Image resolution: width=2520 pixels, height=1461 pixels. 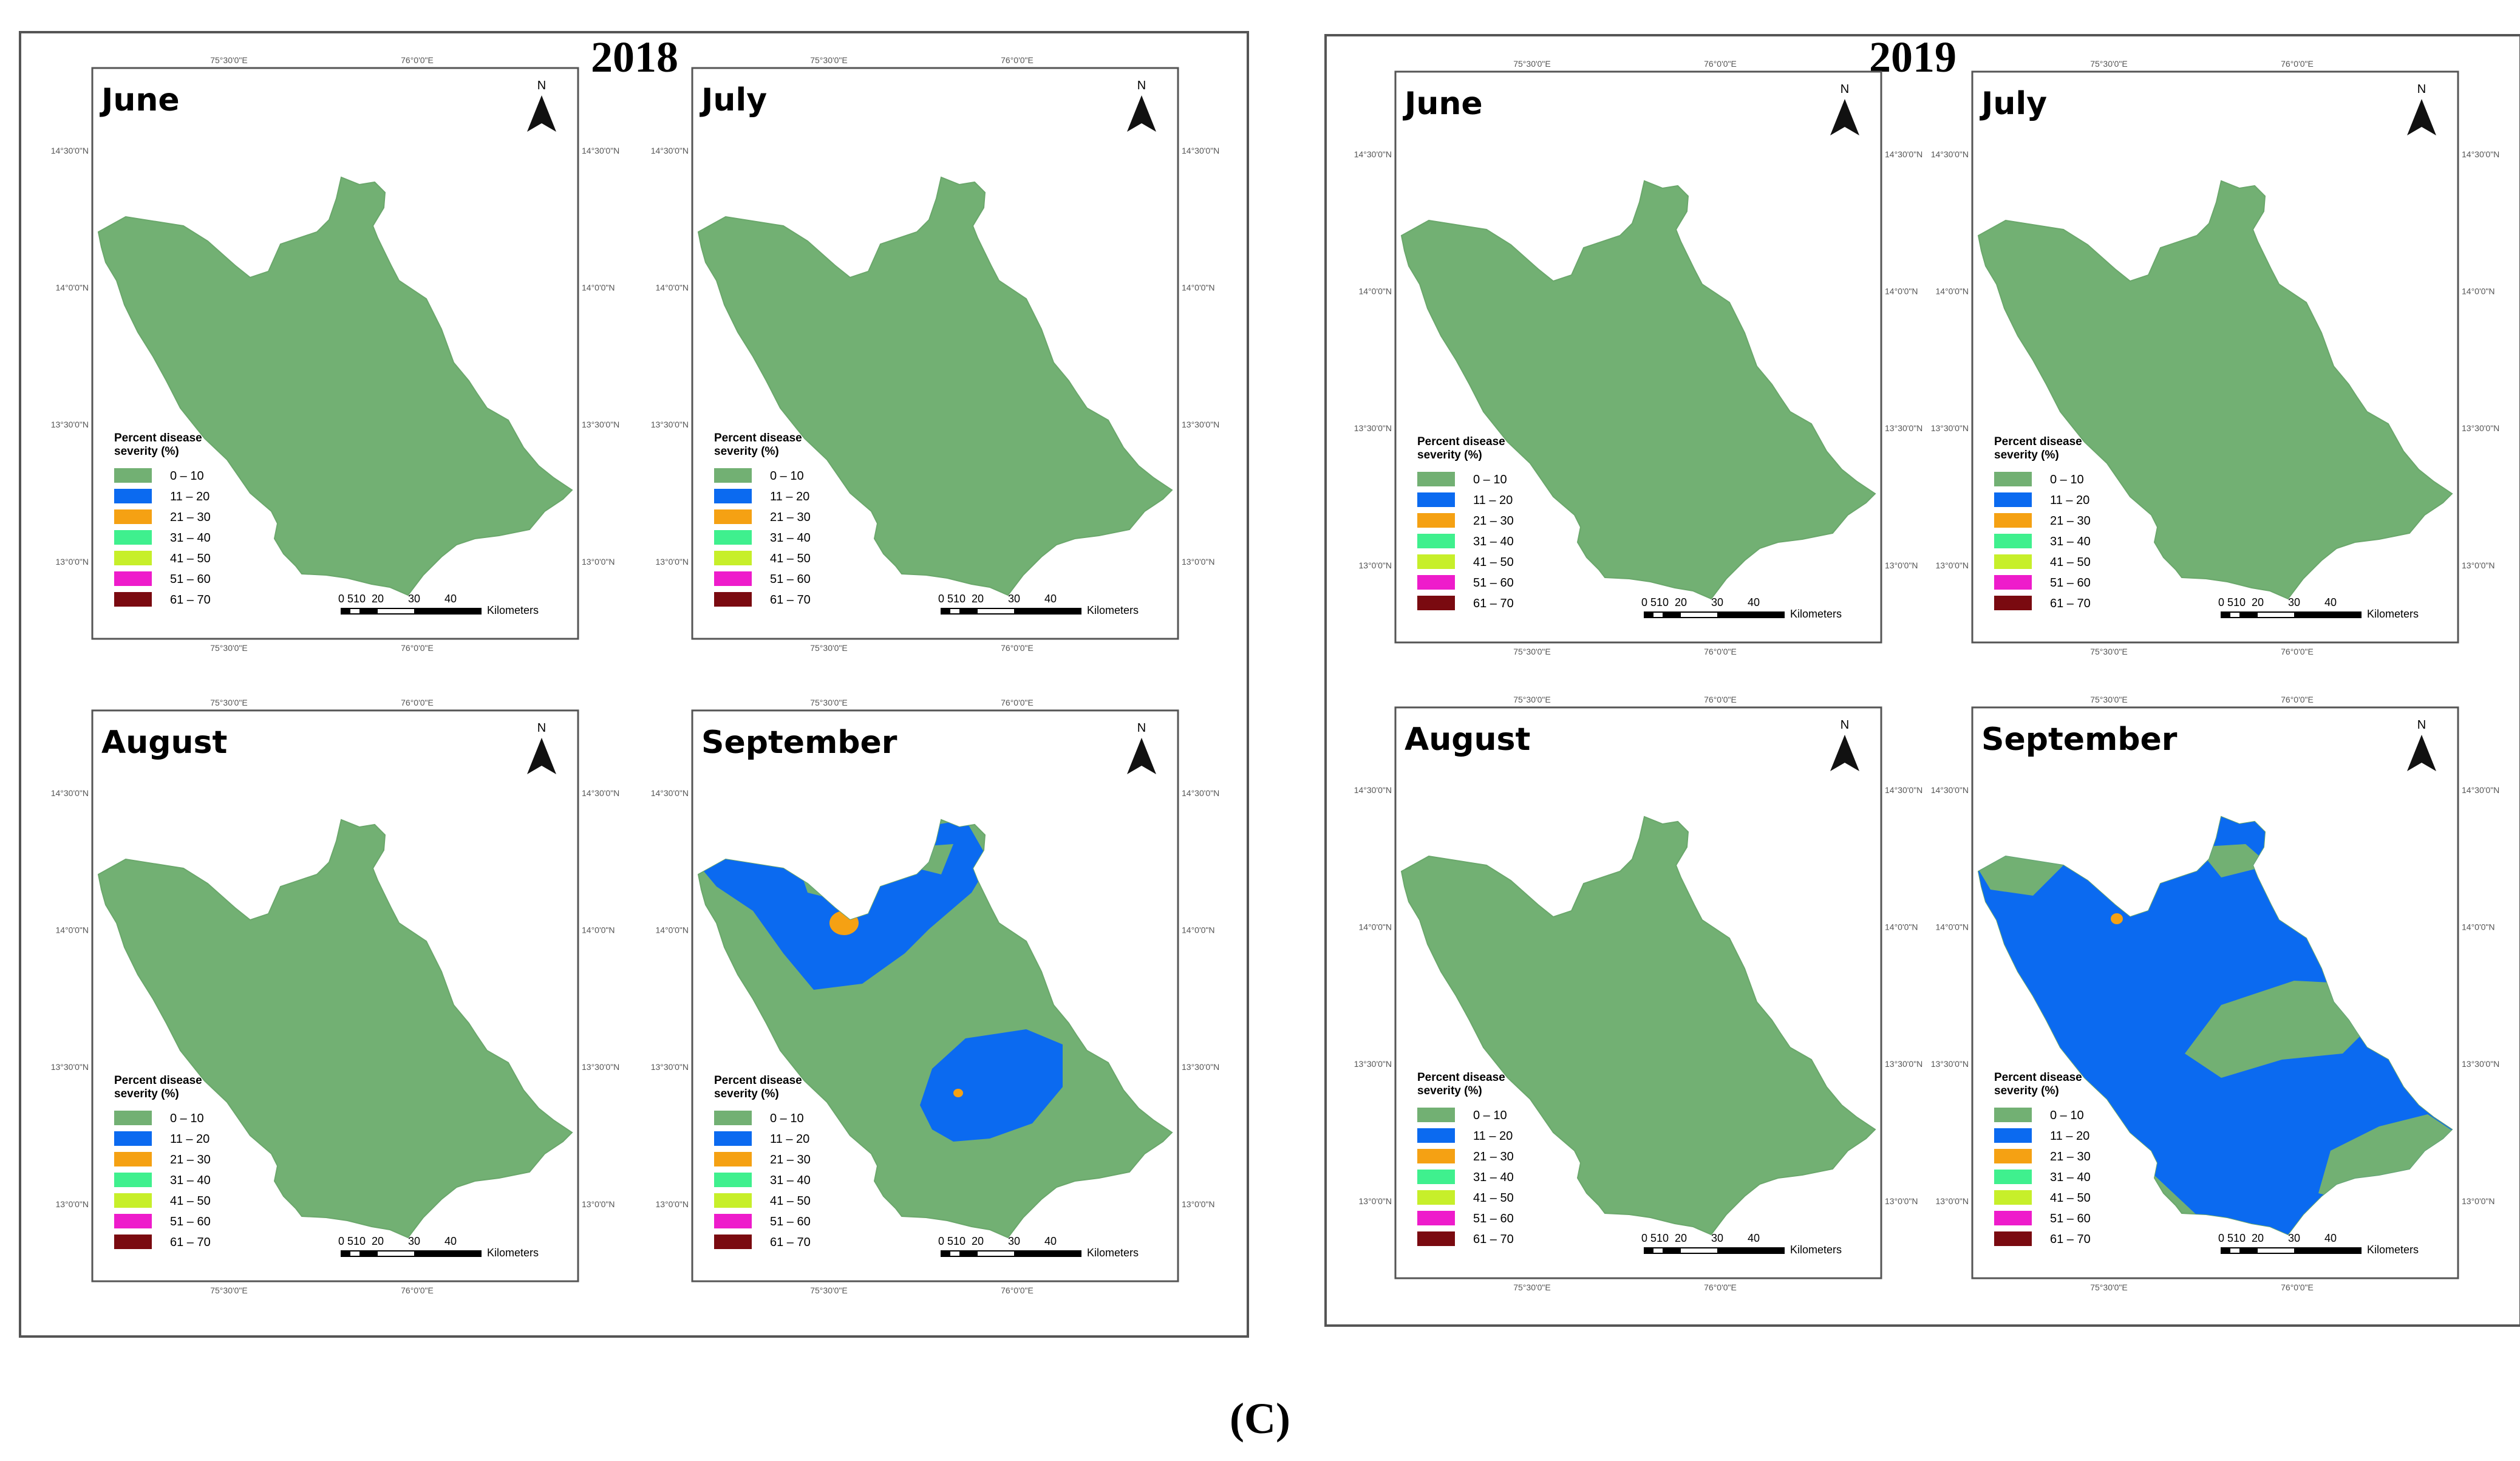 What do you see at coordinates (229, 702) in the screenshot?
I see `graticule-top-label: 75°30'0"E` at bounding box center [229, 702].